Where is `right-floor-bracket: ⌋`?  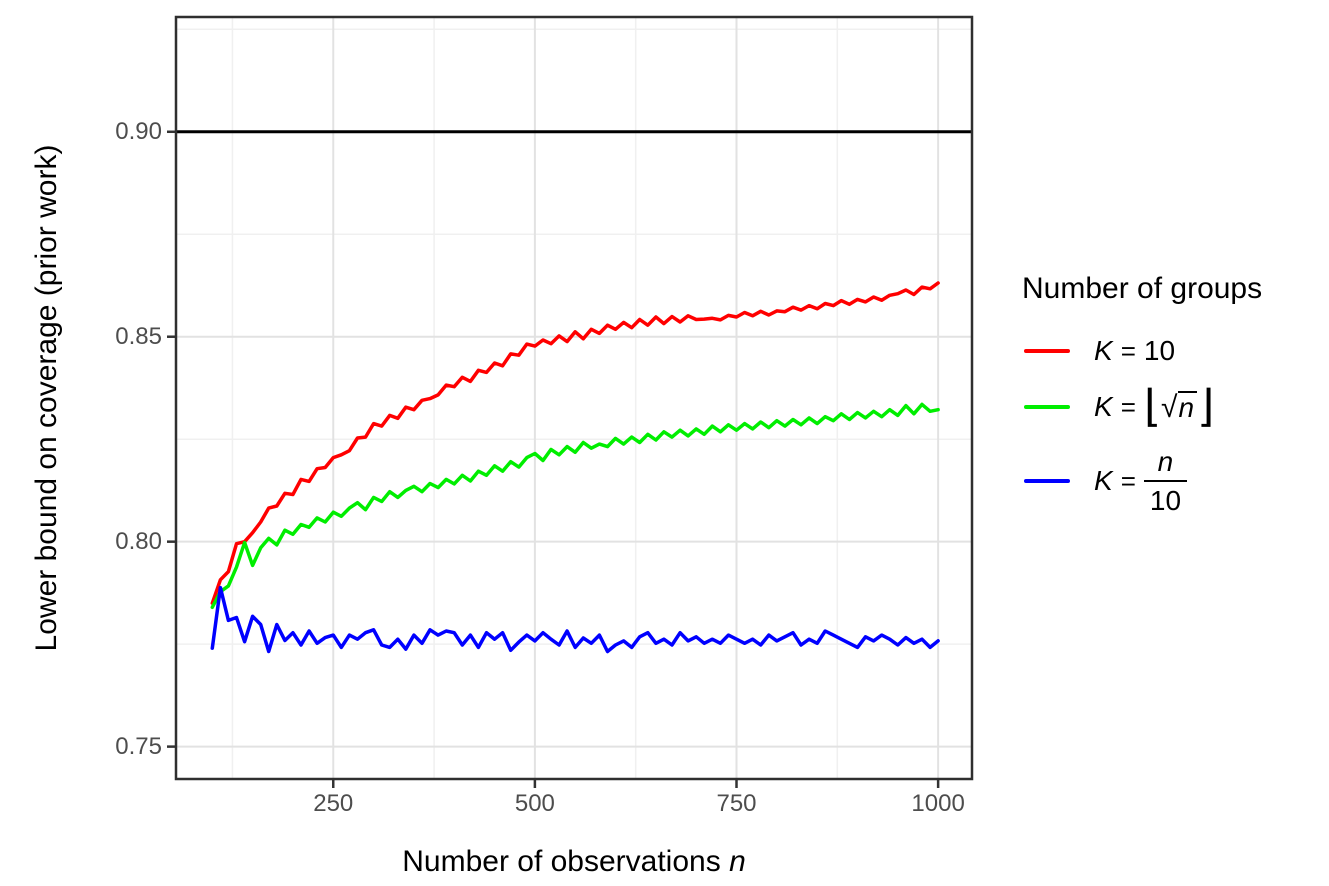 right-floor-bracket: ⌋ is located at coordinates (1206, 406).